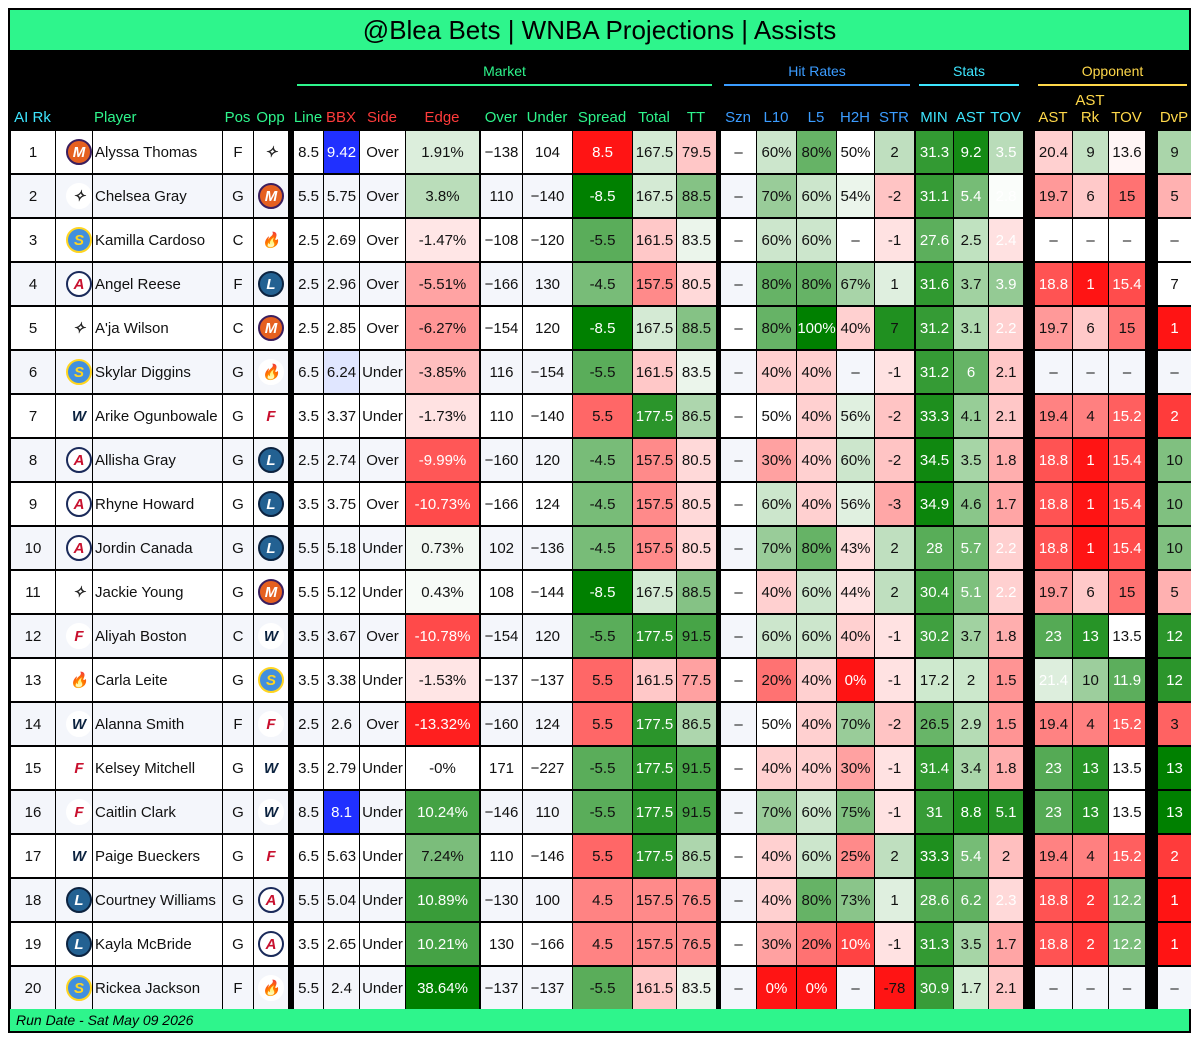 Image resolution: width=1200 pixels, height=1041 pixels. Describe the element at coordinates (1090, 240) in the screenshot. I see `cell-astrk: –` at that location.